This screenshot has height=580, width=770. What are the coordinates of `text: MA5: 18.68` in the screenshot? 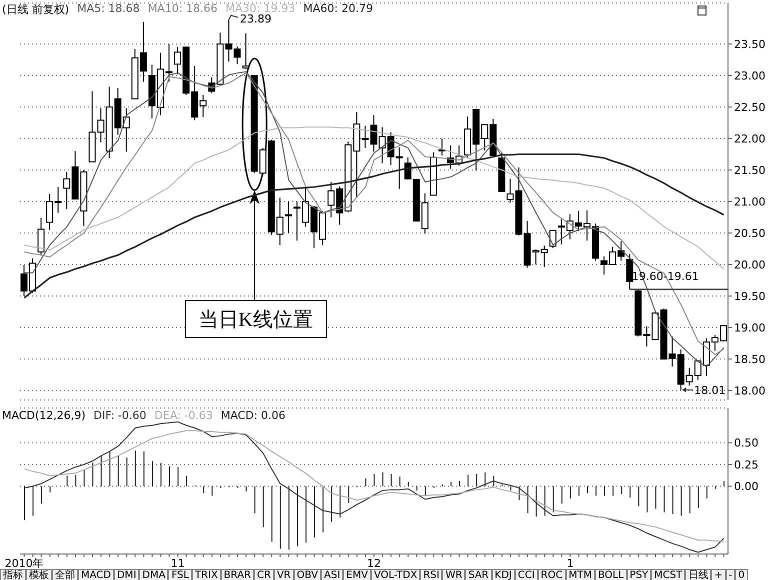 It's located at (108, 9).